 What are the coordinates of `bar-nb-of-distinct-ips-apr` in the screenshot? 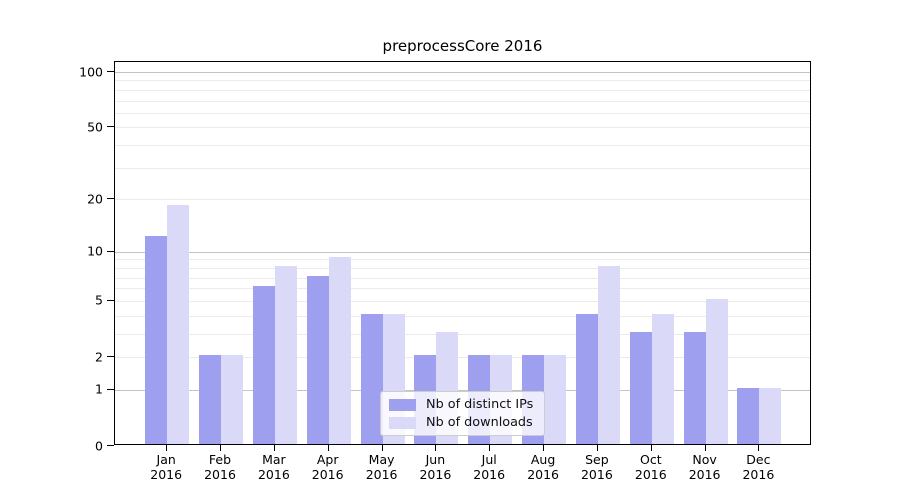 It's located at (317, 359).